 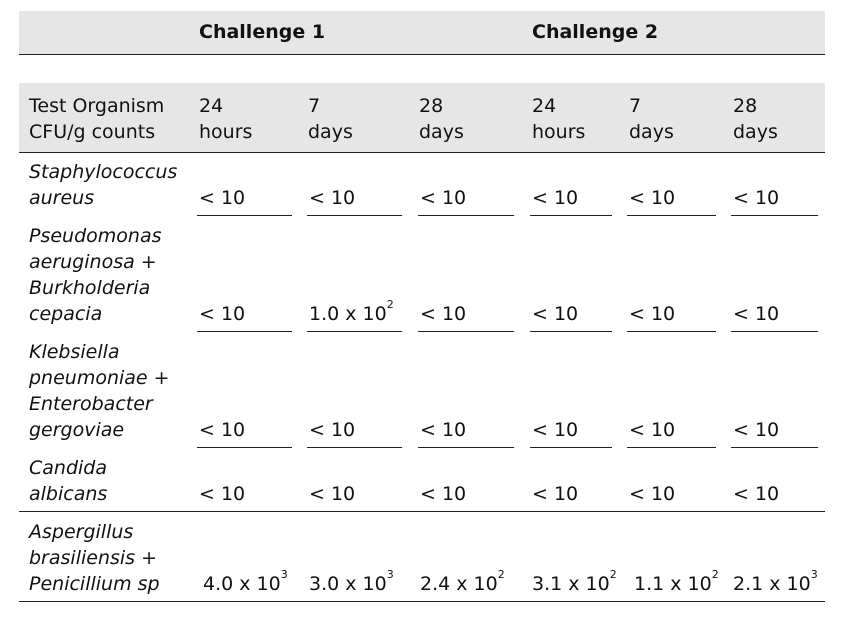 What do you see at coordinates (673, 584) in the screenshot?
I see `value-text: 1.1 x 10` at bounding box center [673, 584].